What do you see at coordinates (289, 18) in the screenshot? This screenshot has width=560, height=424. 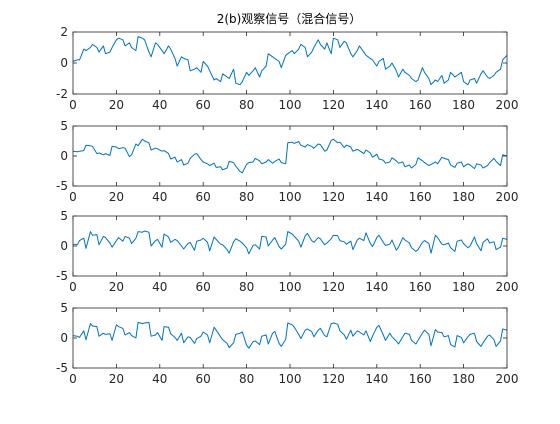 I see `figure-title: 2(b)观察信号（混合信号）` at bounding box center [289, 18].